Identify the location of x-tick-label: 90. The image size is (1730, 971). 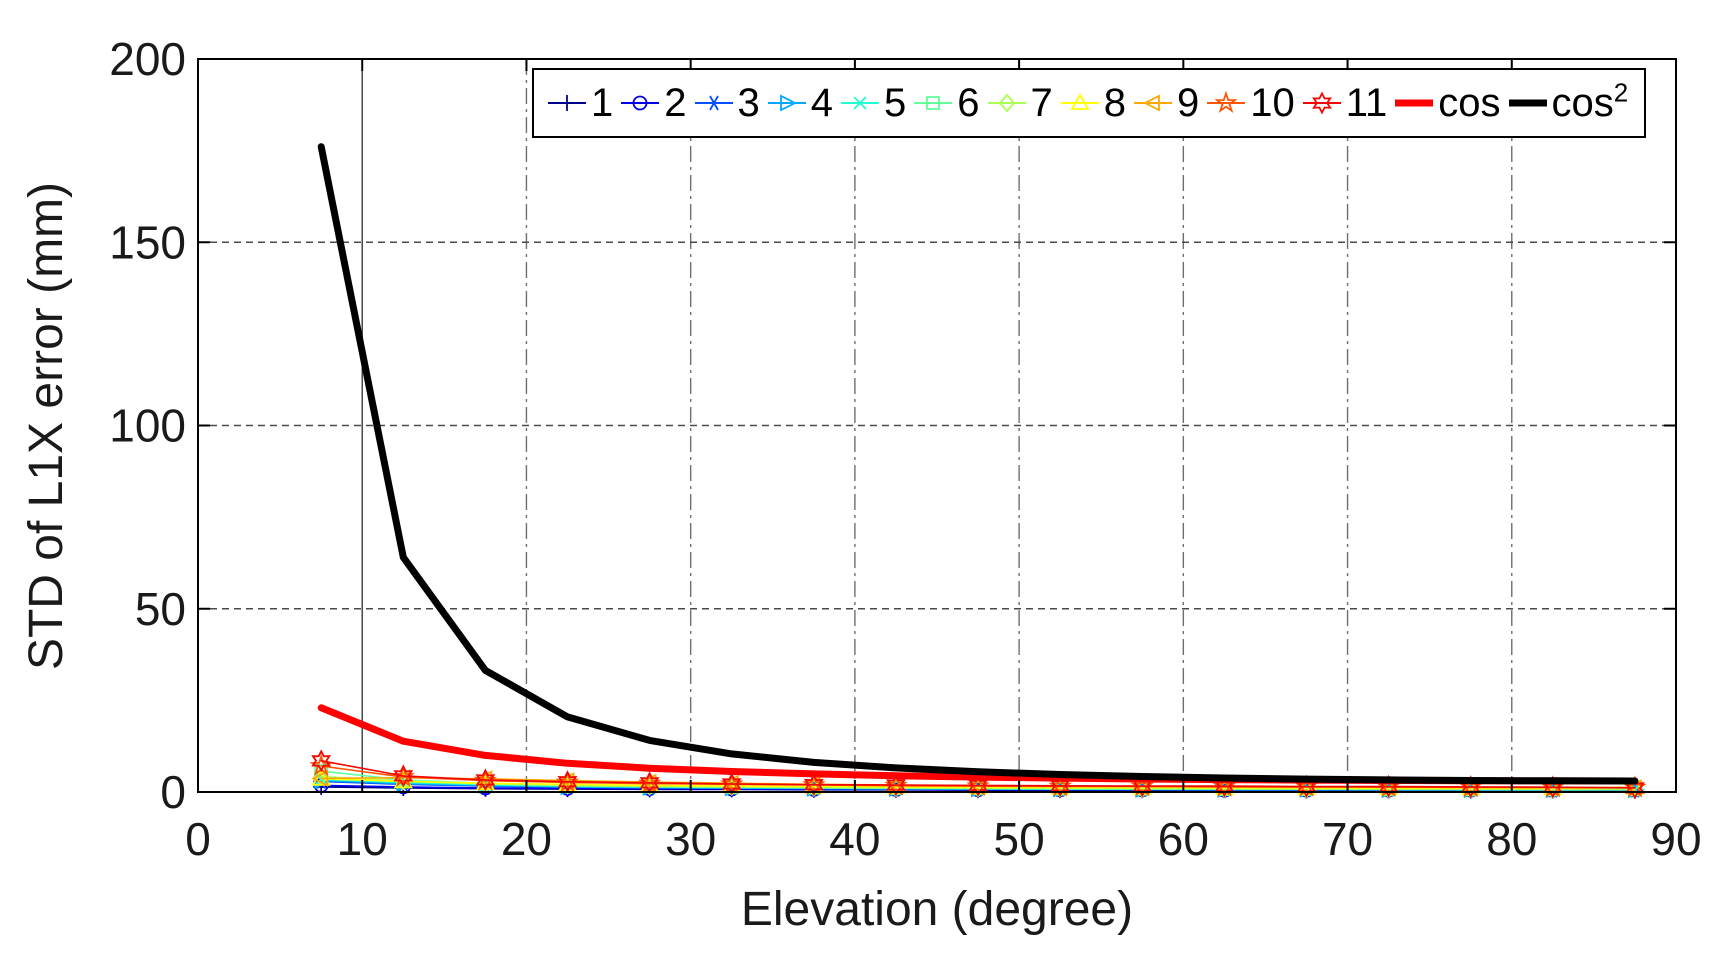
(1675, 839).